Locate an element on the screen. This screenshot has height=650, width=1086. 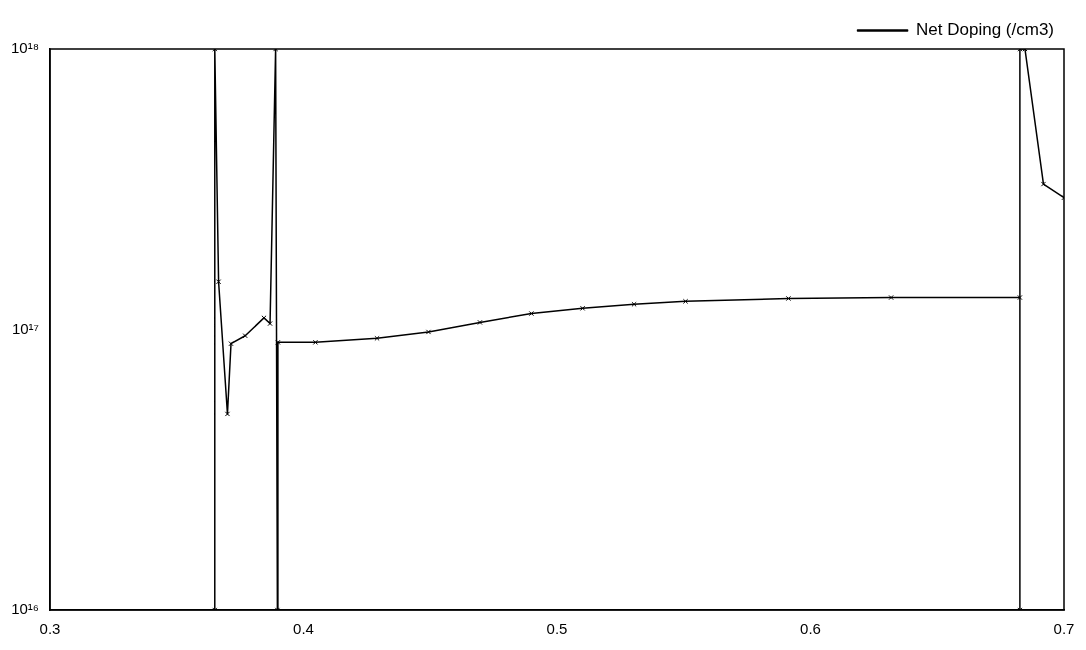
y-tick-label: 10¹⁷ is located at coordinates (25, 328).